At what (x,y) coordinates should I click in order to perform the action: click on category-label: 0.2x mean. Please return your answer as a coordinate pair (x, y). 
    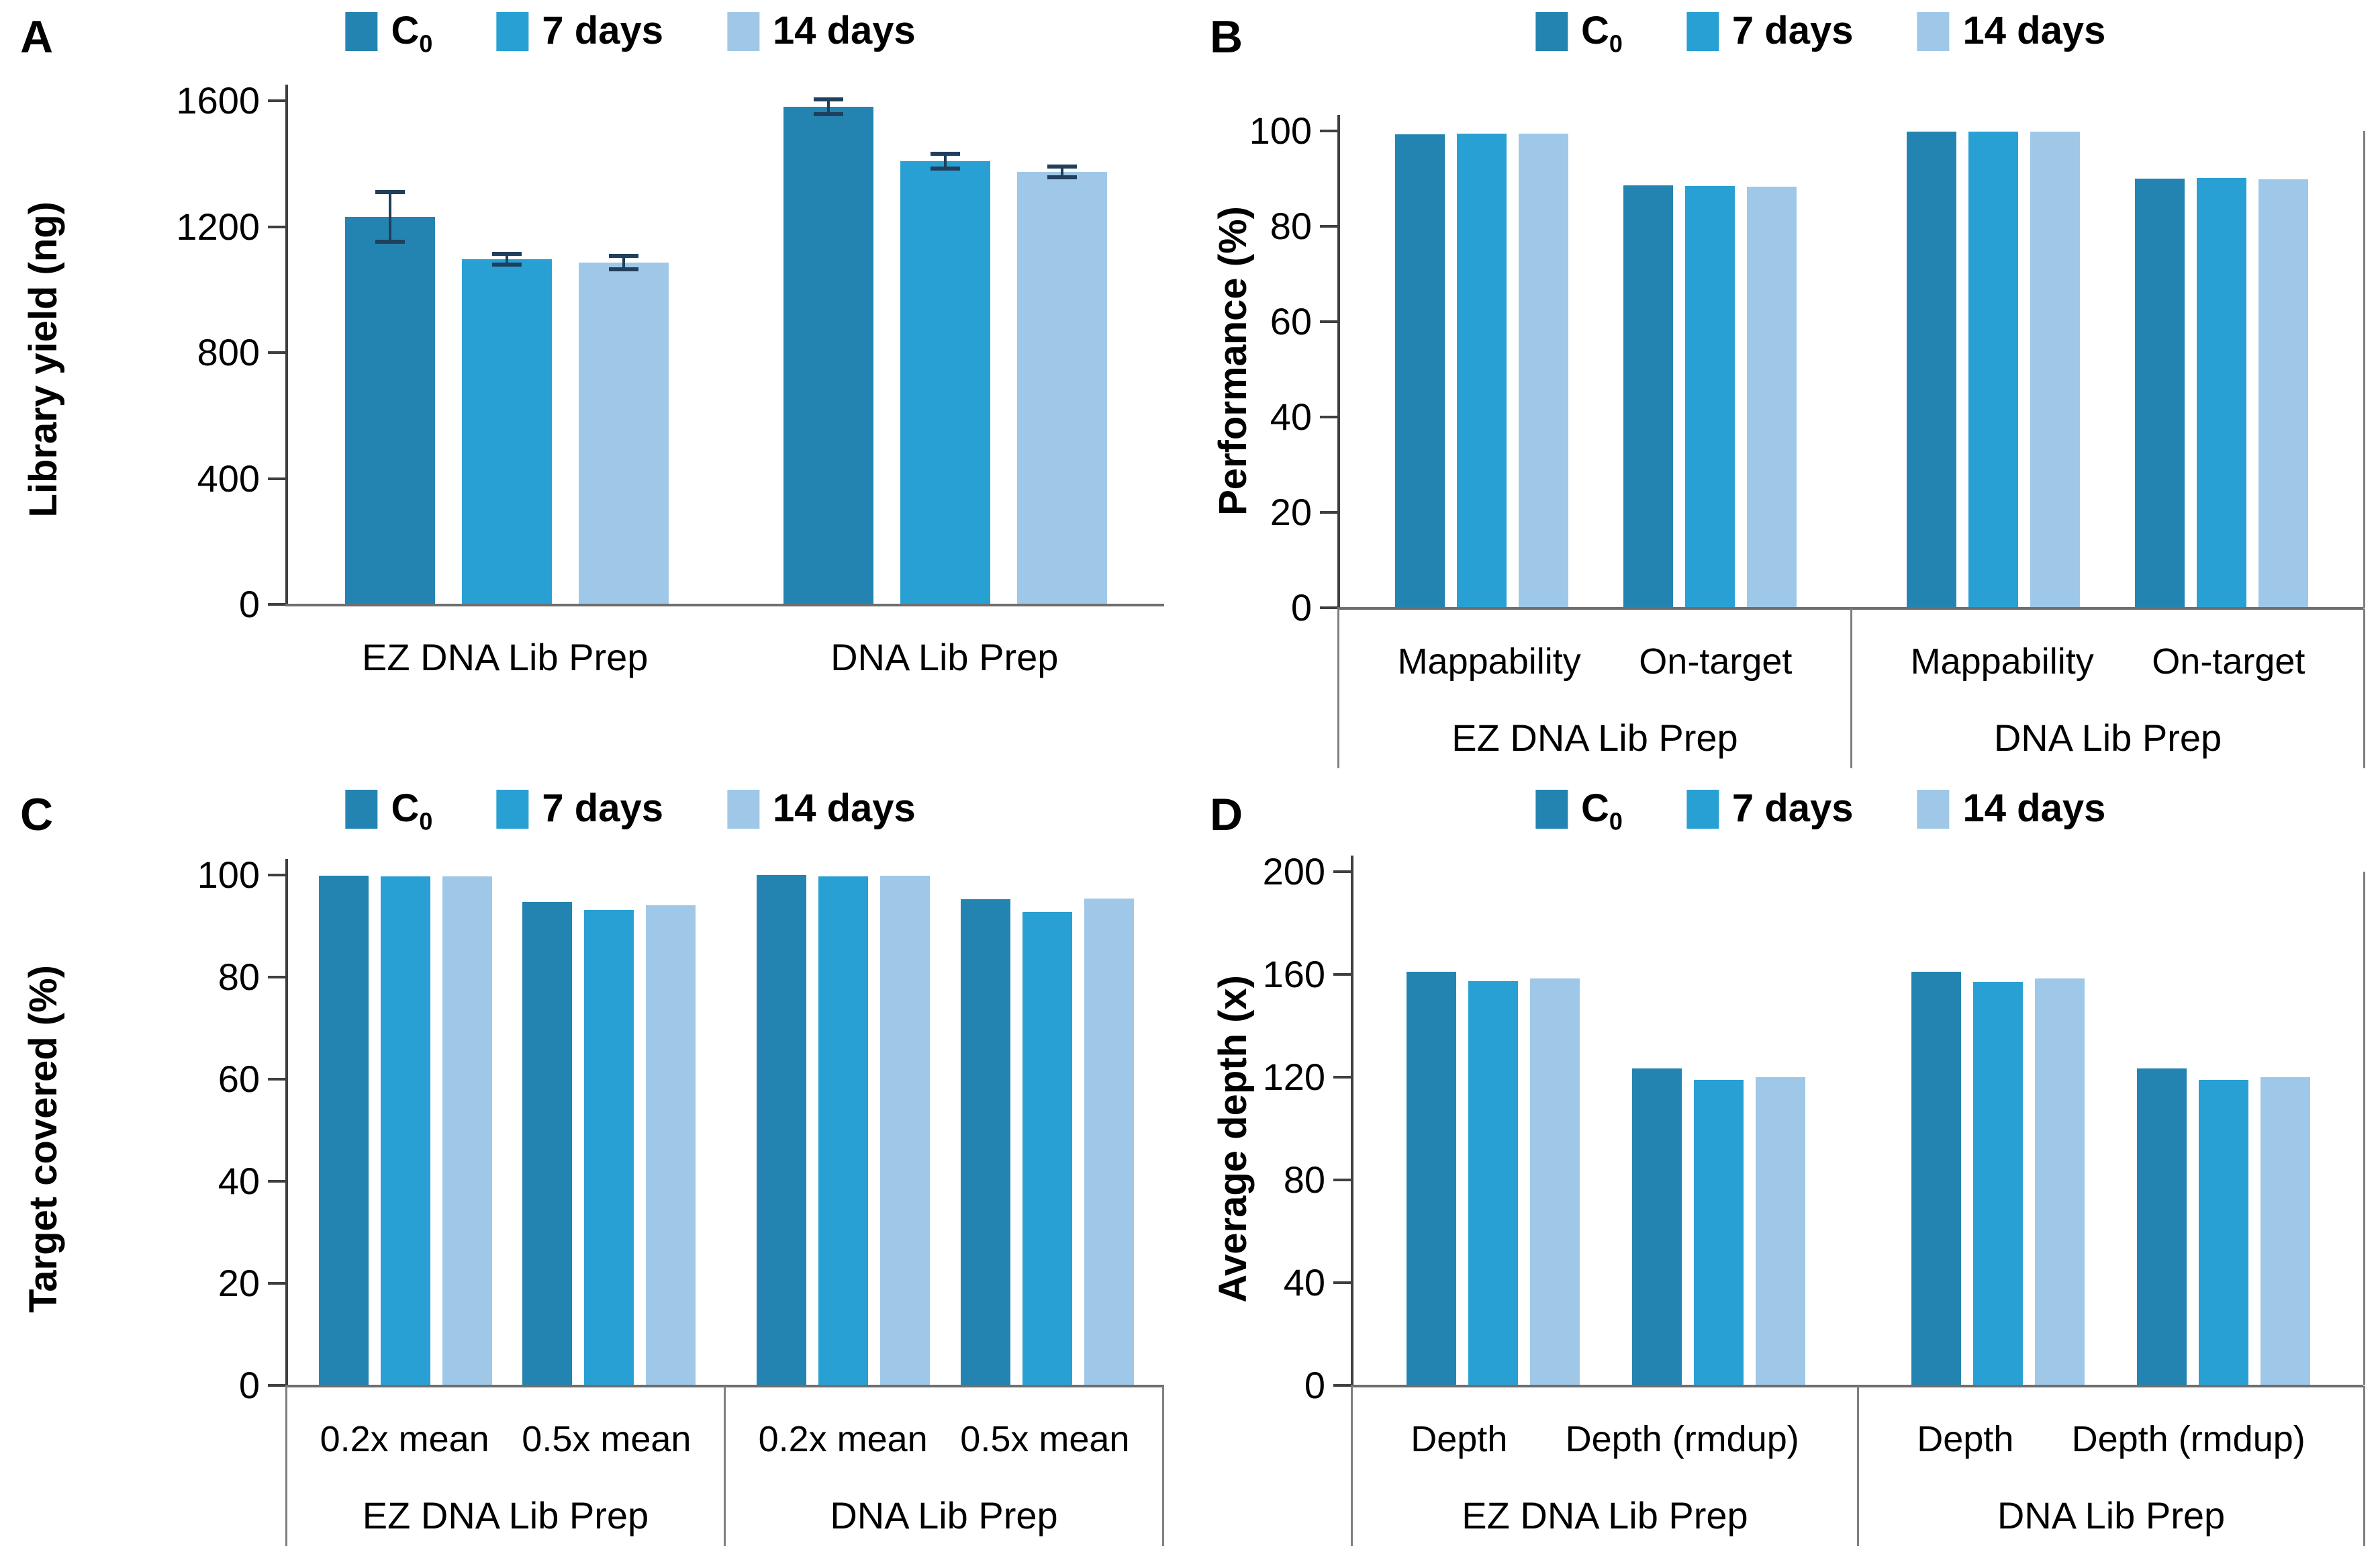
    Looking at the image, I should click on (404, 1439).